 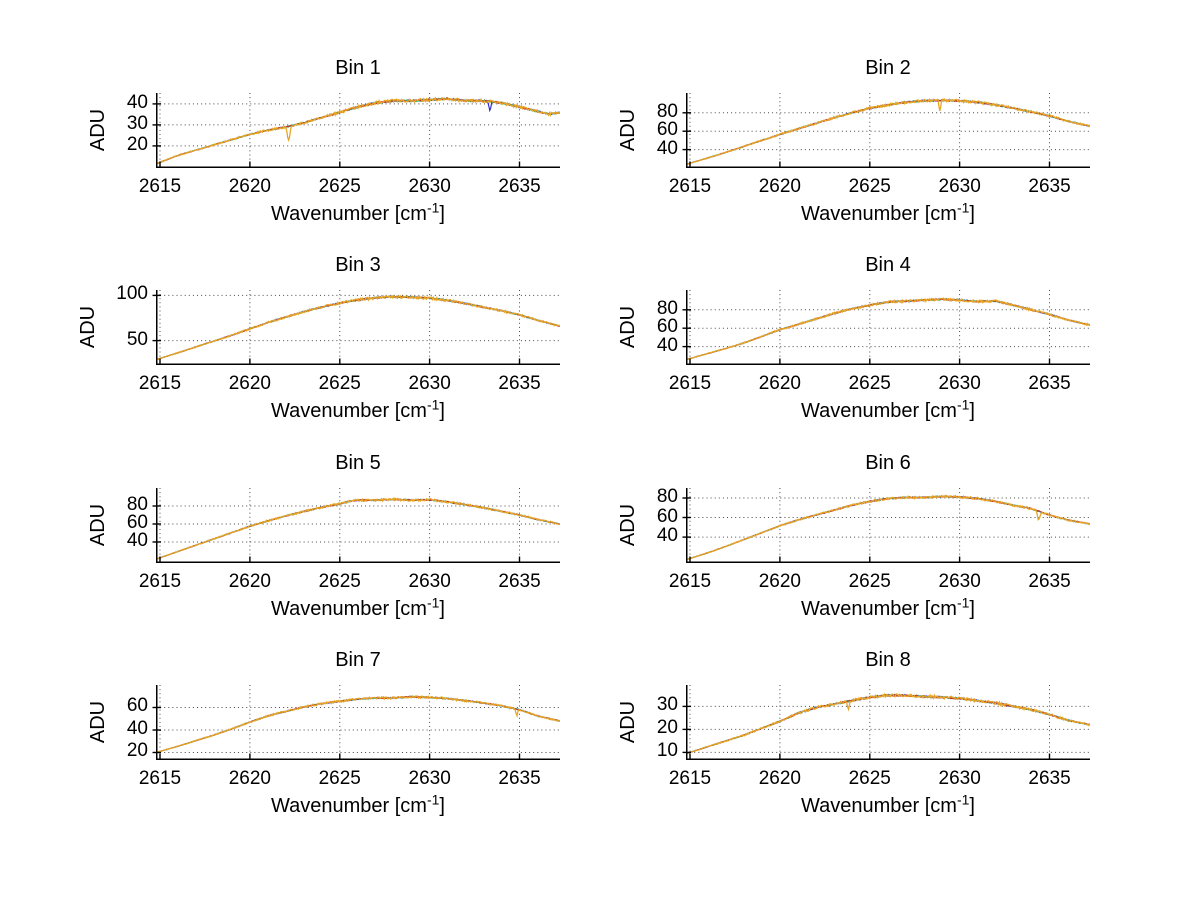 I want to click on y-tick-label: 100, so click(x=132, y=294).